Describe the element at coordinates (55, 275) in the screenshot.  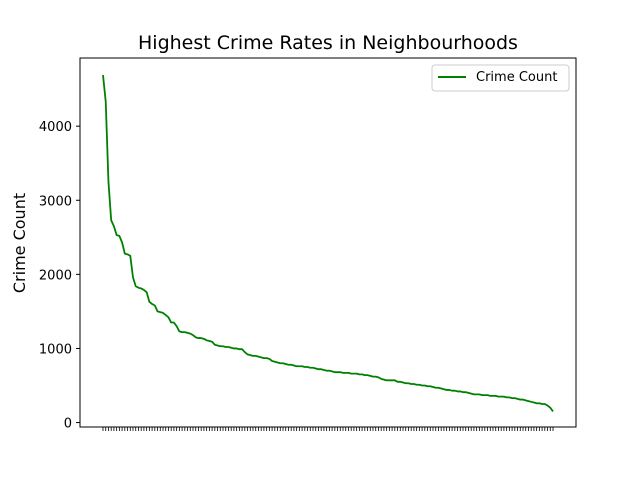
I see `y-tick-label: 2000` at that location.